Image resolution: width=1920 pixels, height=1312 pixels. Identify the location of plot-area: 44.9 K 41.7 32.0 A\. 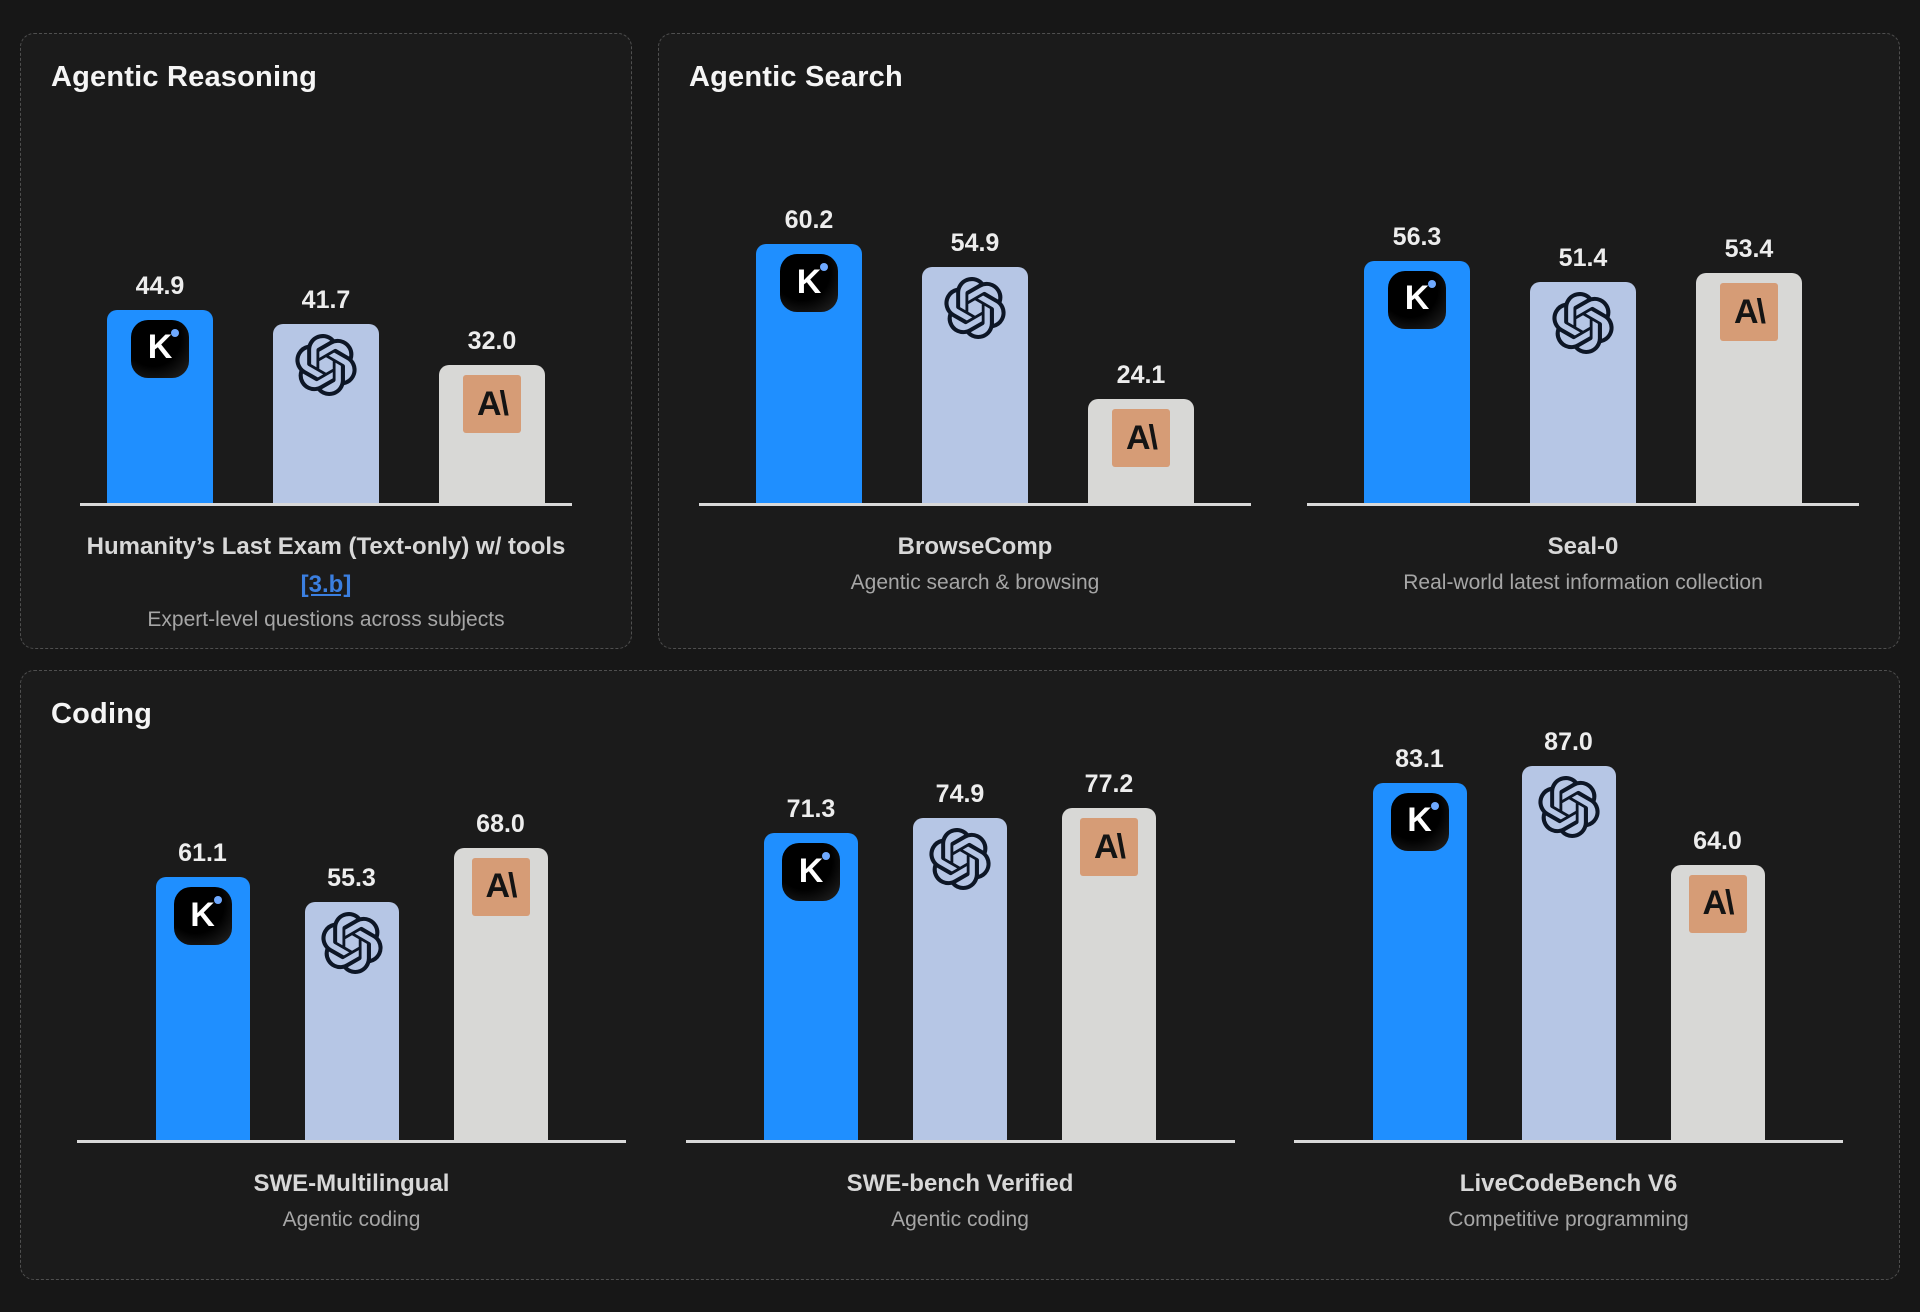
(326, 300).